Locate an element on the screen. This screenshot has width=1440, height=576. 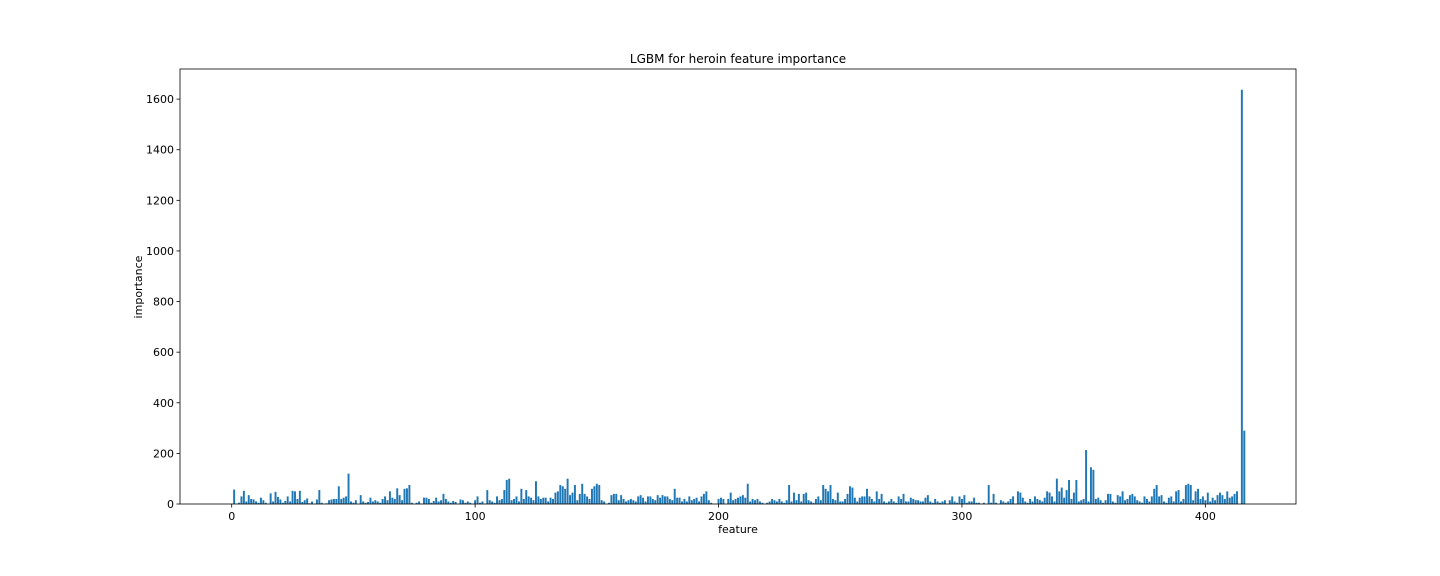
x-tick-label: 100 is located at coordinates (475, 516).